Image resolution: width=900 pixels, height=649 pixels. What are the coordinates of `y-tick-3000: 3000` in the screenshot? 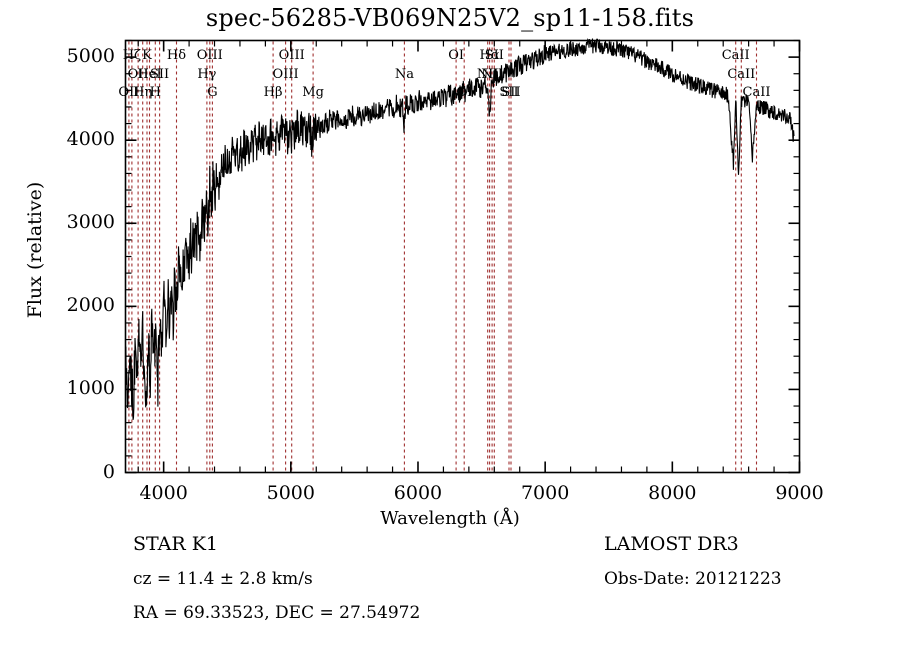 It's located at (90, 222).